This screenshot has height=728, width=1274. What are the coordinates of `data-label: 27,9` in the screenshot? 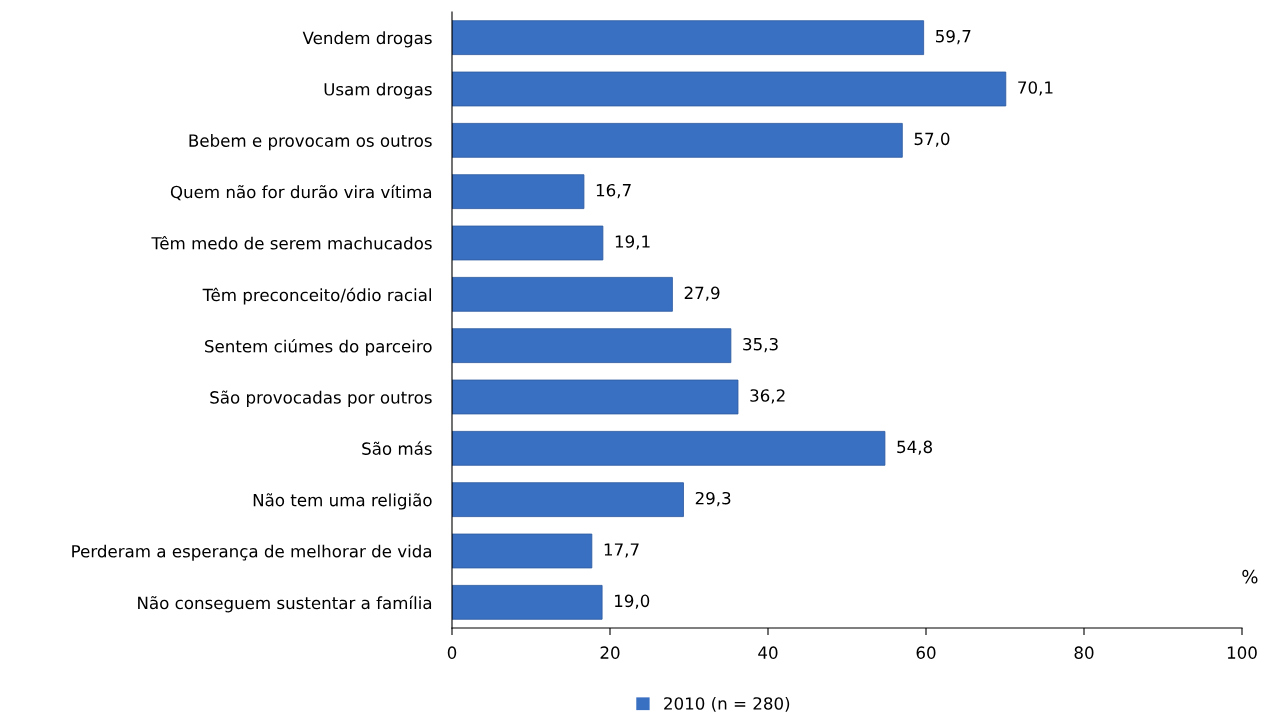 It's located at (702, 293).